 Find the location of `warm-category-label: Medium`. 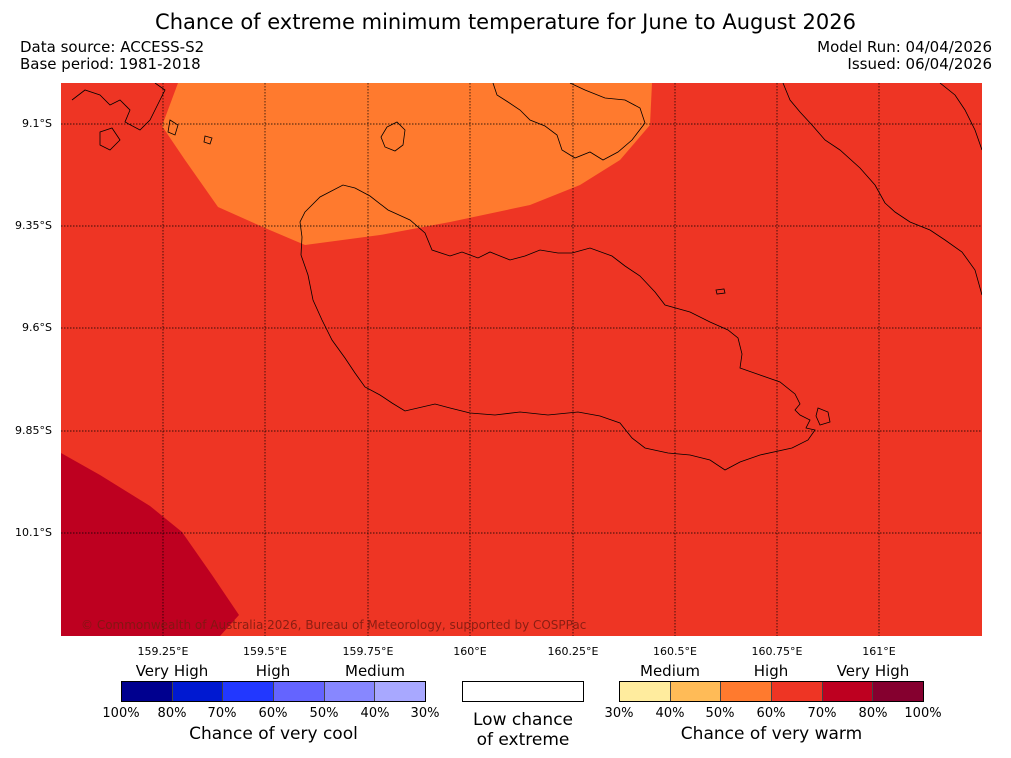

warm-category-label: Medium is located at coordinates (670, 671).